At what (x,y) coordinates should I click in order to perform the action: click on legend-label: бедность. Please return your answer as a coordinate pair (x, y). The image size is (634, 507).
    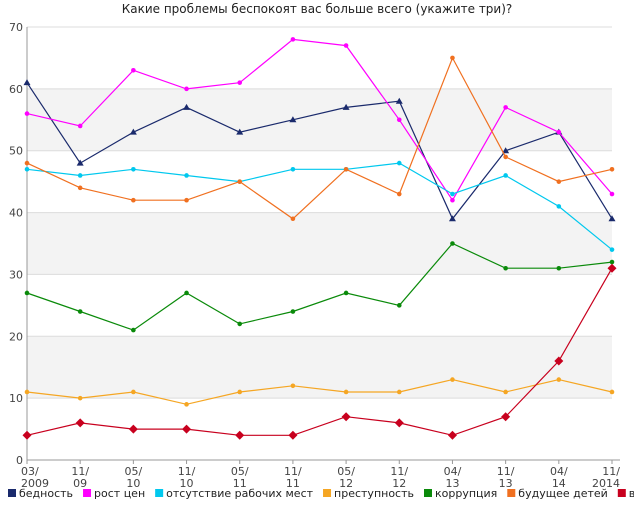
    Looking at the image, I should click on (46, 493).